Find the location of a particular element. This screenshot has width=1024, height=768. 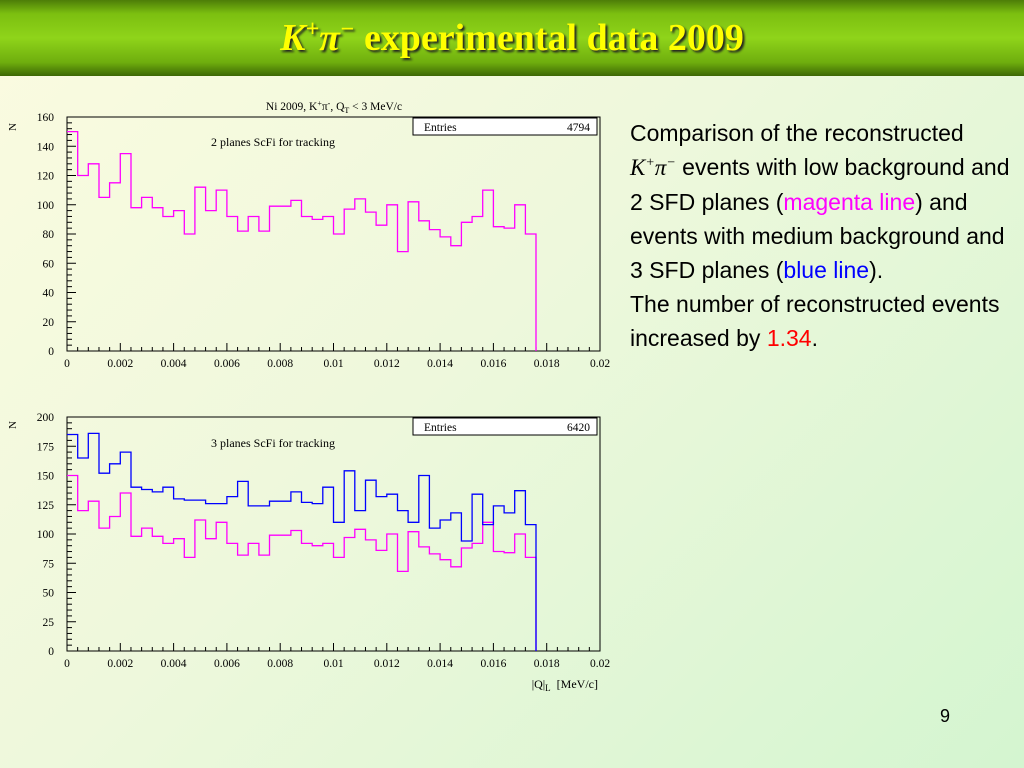

title-pi-minus: − is located at coordinates (347, 29).